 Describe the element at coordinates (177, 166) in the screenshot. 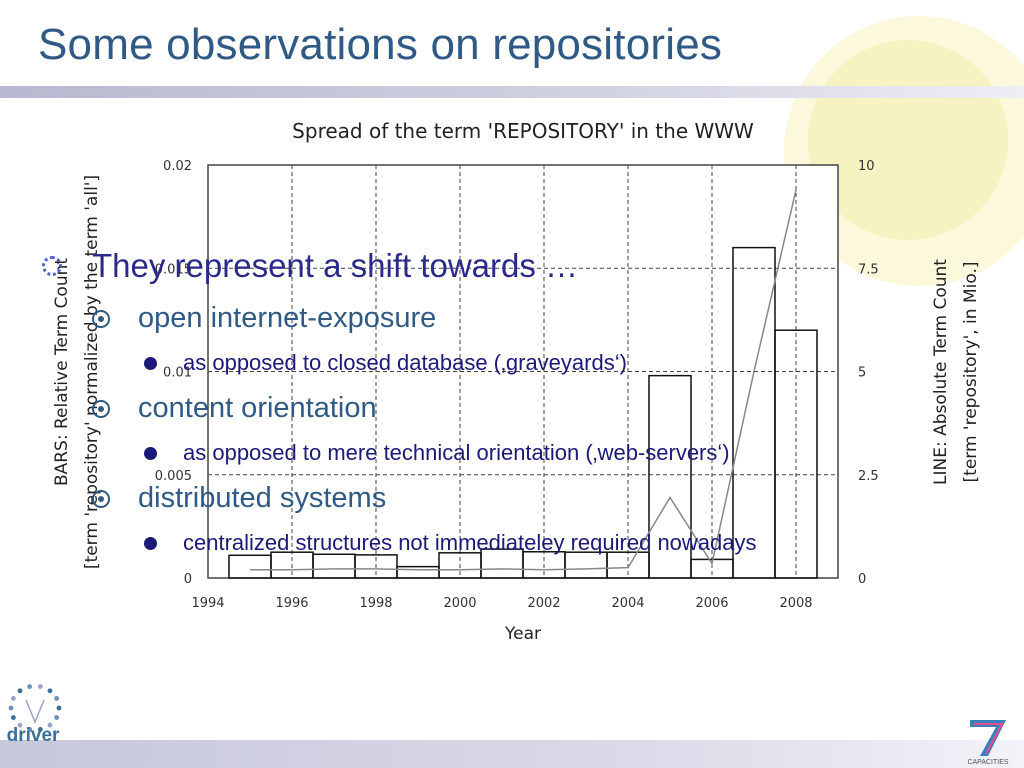

I see `left-tick-label: 0.02` at that location.